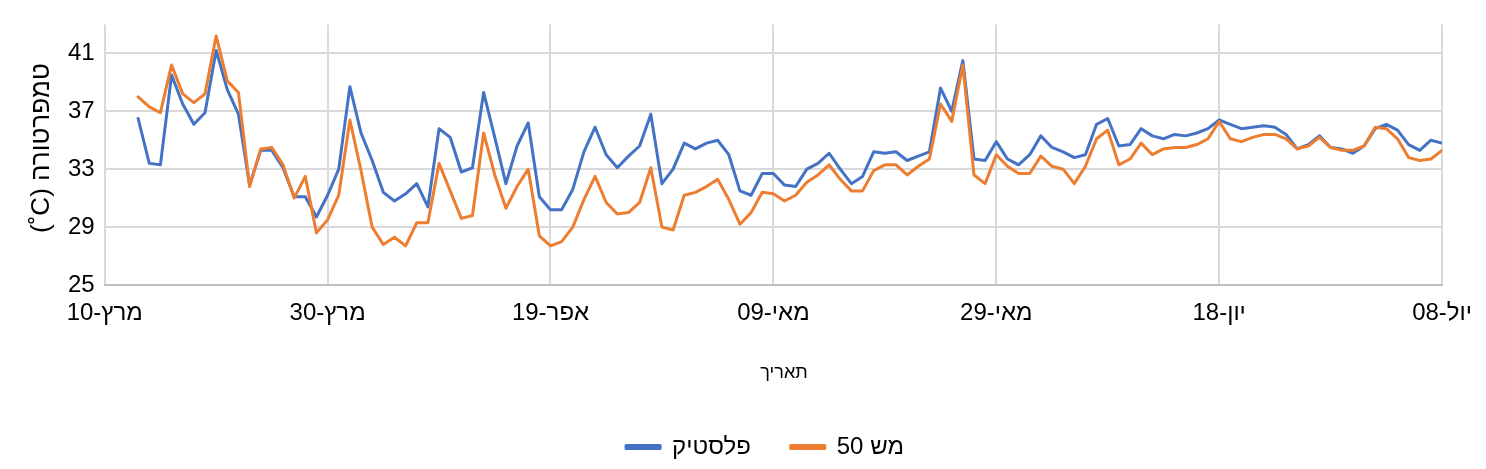 The image size is (1486, 469). Describe the element at coordinates (711, 445) in the screenshot. I see `legend-label: פלסטיק` at that location.